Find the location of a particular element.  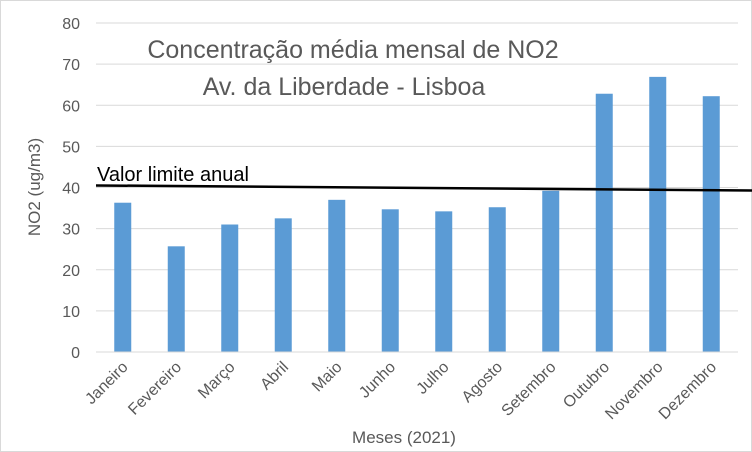

y-tick-label: 70 is located at coordinates (71, 65).